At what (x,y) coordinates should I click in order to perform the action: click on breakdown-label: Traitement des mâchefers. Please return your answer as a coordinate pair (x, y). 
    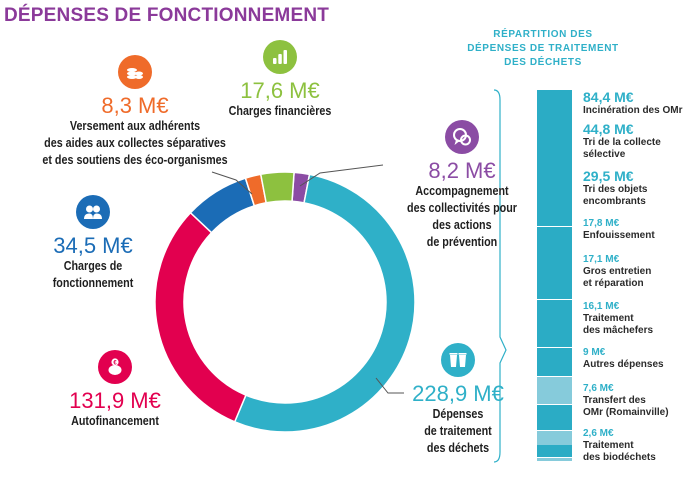
    Looking at the image, I should click on (618, 324).